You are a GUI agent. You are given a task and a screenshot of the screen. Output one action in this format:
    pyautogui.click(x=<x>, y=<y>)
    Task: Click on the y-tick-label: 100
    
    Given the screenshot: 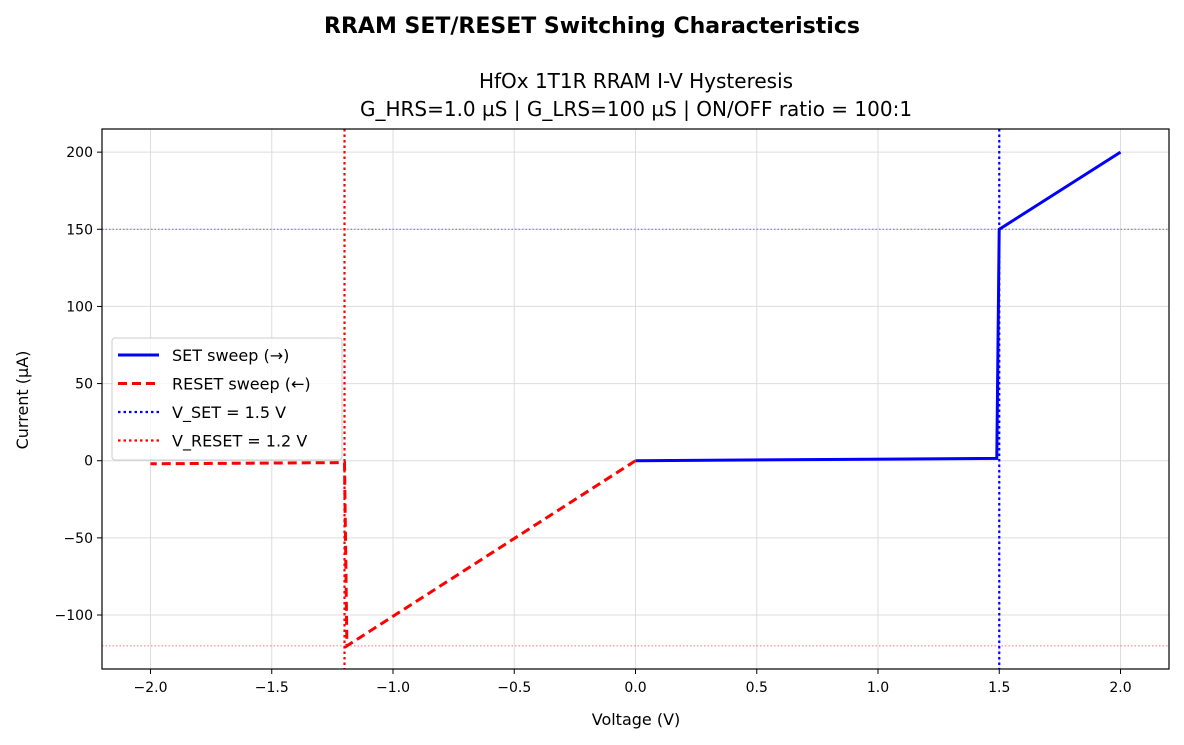 What is the action you would take?
    pyautogui.click(x=79, y=307)
    